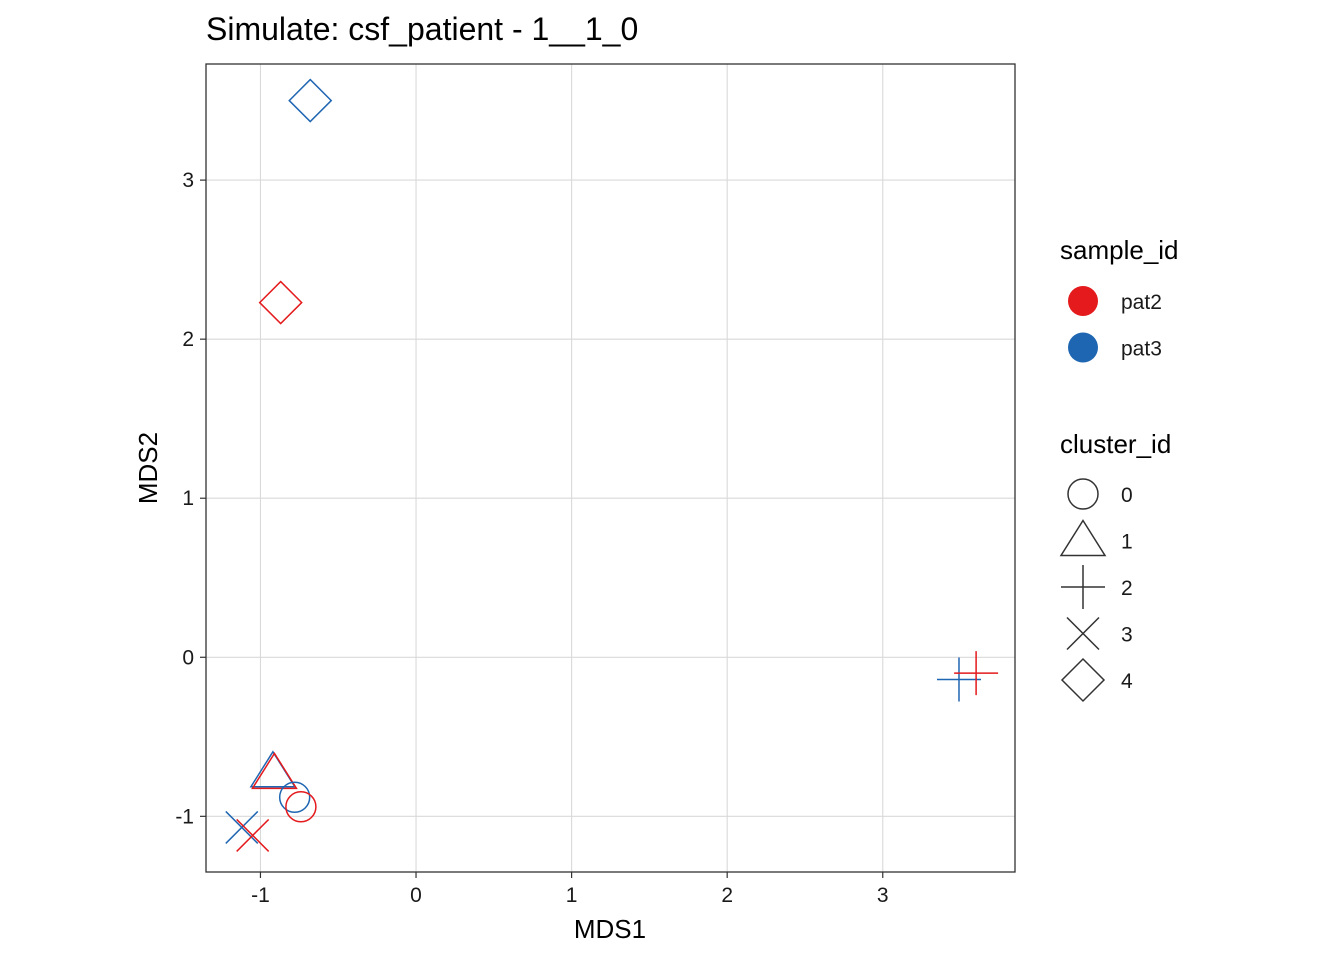 The image size is (1344, 960). I want to click on shape-legend-entries: 0 1 2 3 4, so click(1096, 590).